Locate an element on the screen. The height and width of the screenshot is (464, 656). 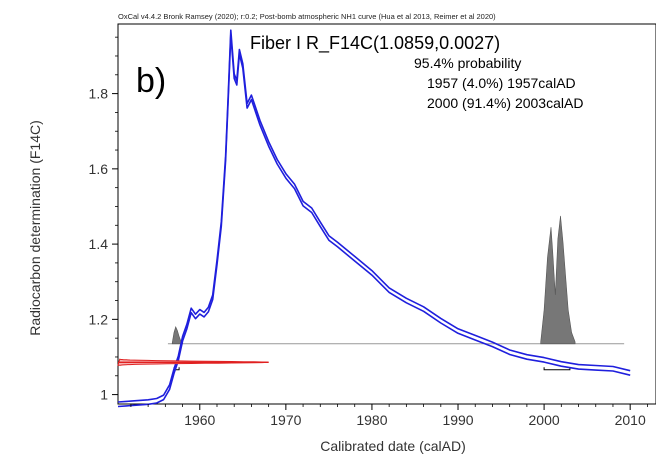
probability-line-2: 2000 (91.4%) 2003calAD is located at coordinates (505, 103).